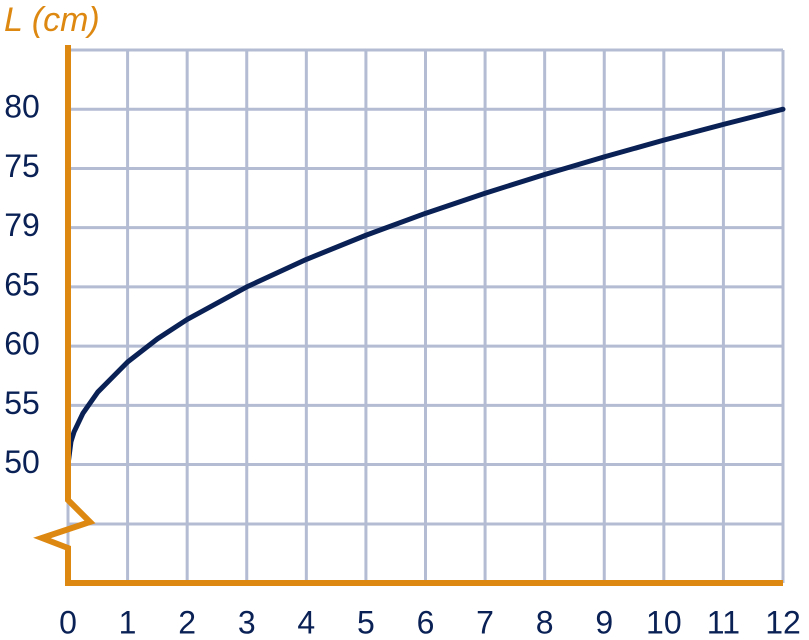 The height and width of the screenshot is (640, 809). I want to click on x-tick-label: 11, so click(723, 622).